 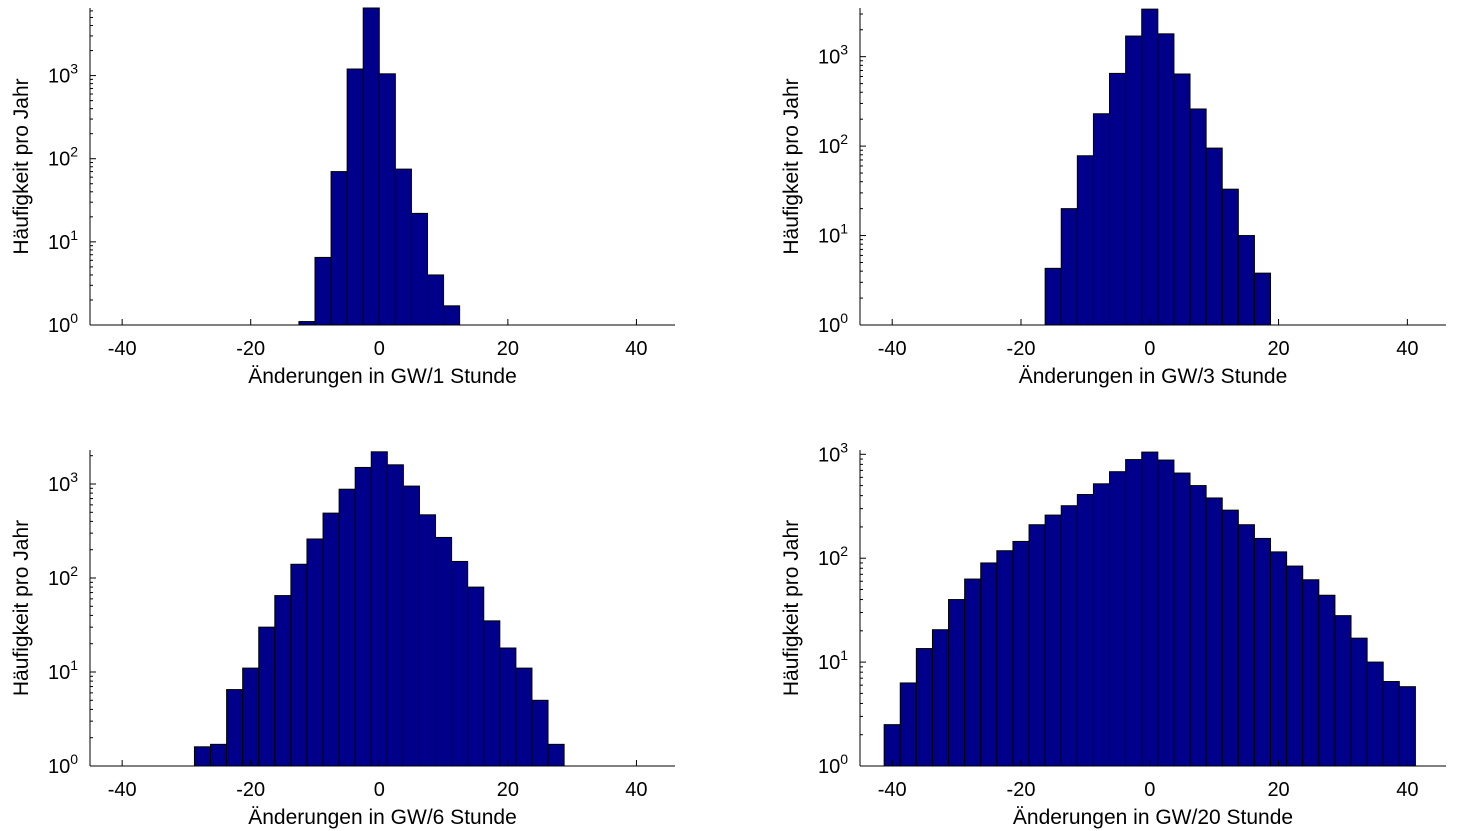 What do you see at coordinates (382, 817) in the screenshot?
I see `x-axis-label: Änderungen in GW/6 Stunde` at bounding box center [382, 817].